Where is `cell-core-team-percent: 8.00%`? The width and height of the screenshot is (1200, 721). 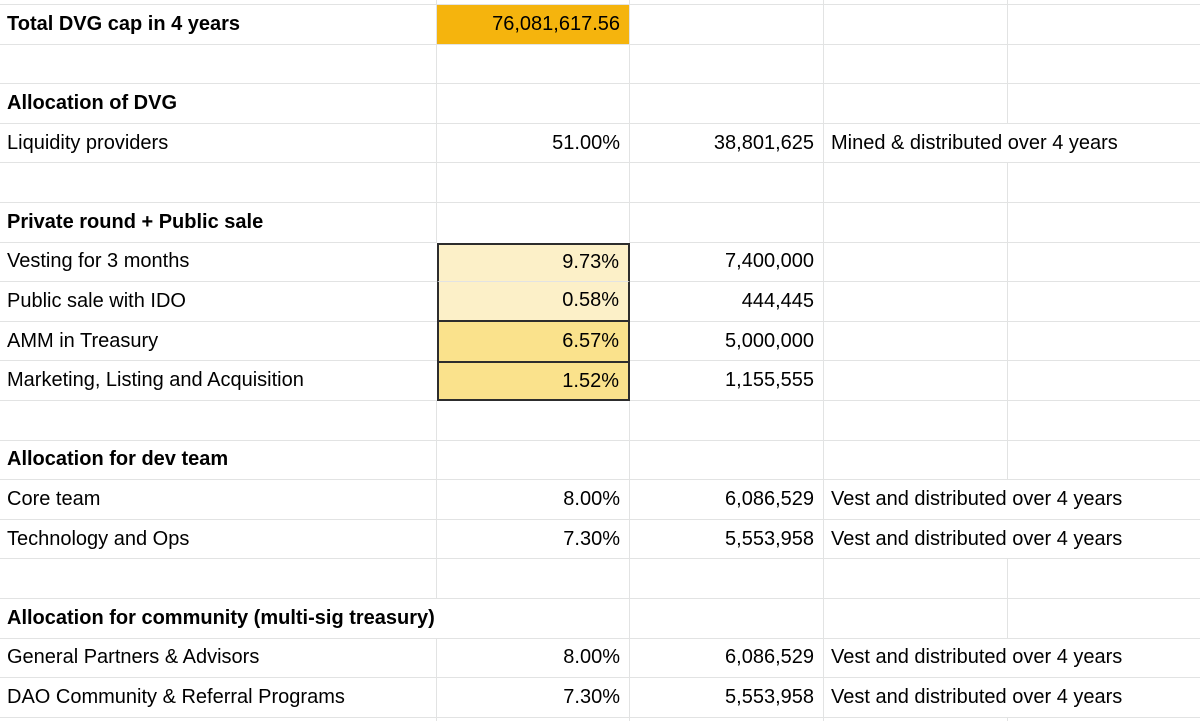
cell-core-team-percent: 8.00% is located at coordinates (533, 500).